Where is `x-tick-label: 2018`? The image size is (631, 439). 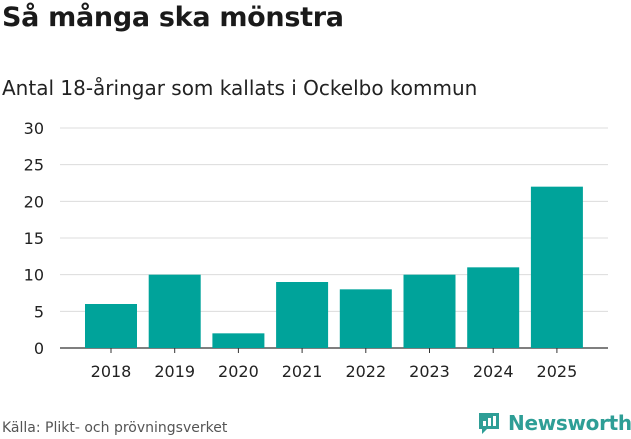 x-tick-label: 2018 is located at coordinates (111, 371).